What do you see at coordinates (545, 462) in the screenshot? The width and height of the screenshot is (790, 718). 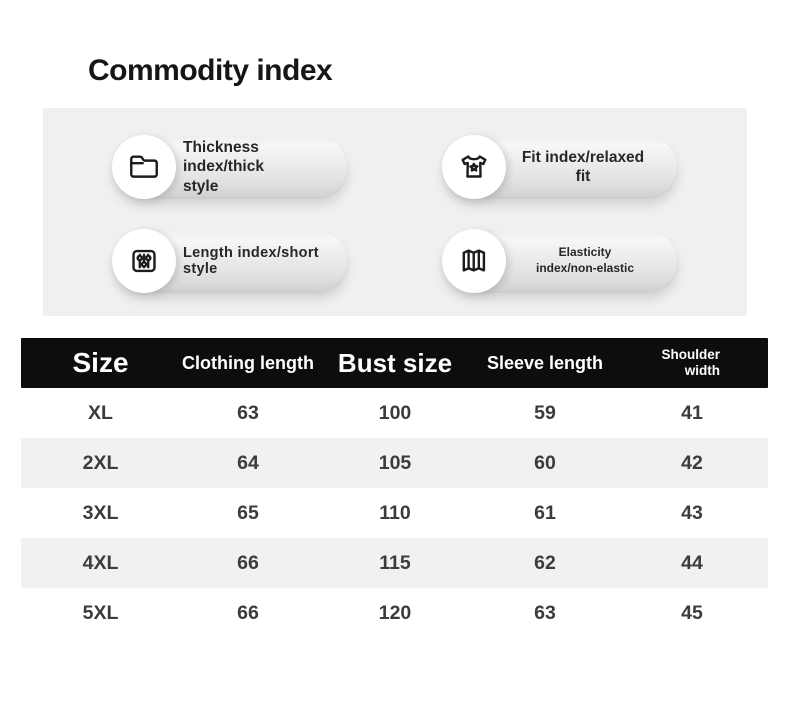 I see `cell-sleeve-length: 60` at bounding box center [545, 462].